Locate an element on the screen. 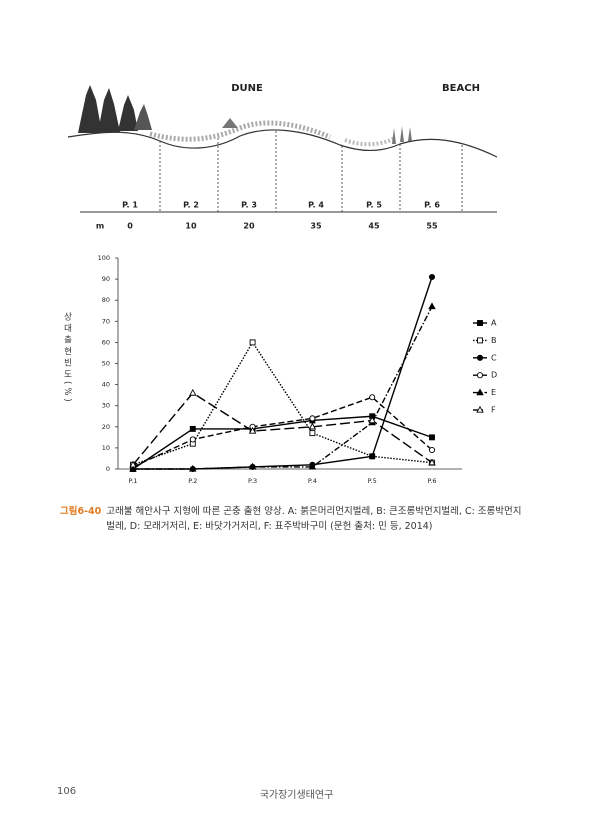 This screenshot has width=593, height=840. landscape is located at coordinates (282, 149).